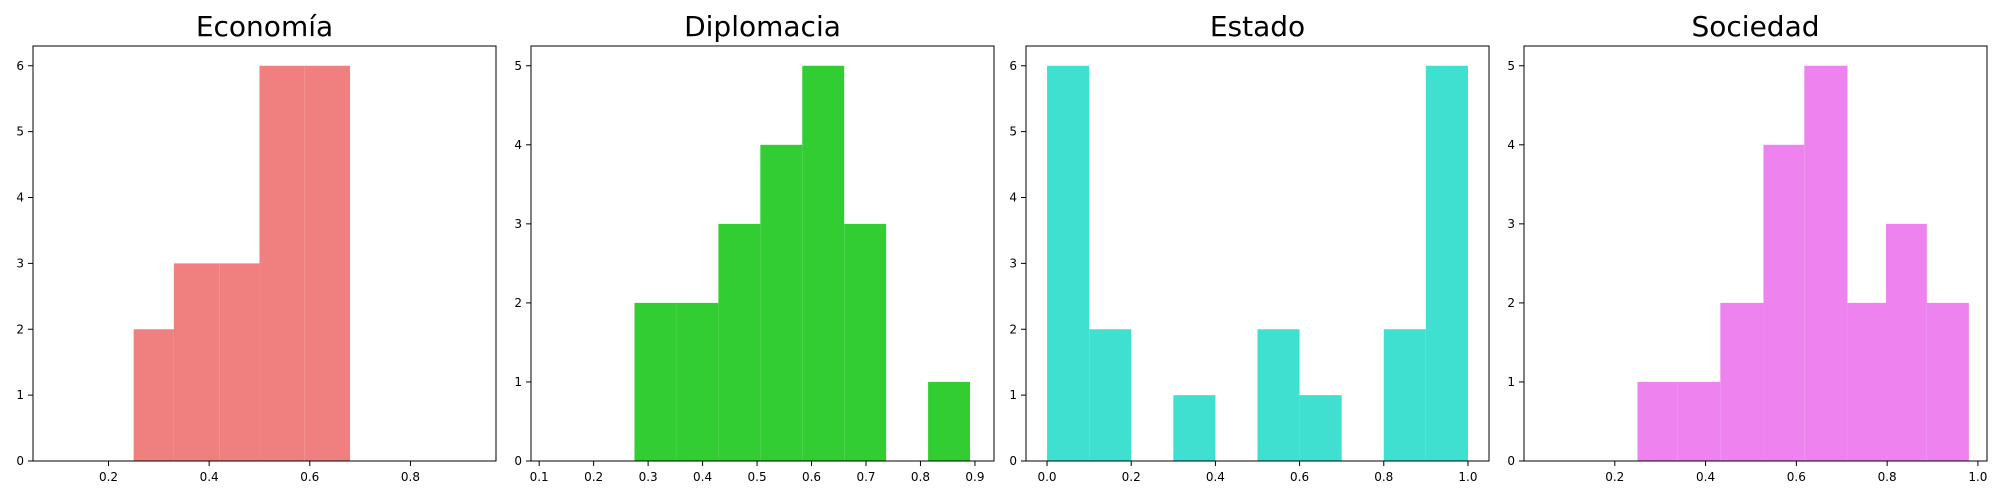 Image resolution: width=2000 pixels, height=500 pixels. What do you see at coordinates (264, 26) in the screenshot?
I see `panel-title: Economía` at bounding box center [264, 26].